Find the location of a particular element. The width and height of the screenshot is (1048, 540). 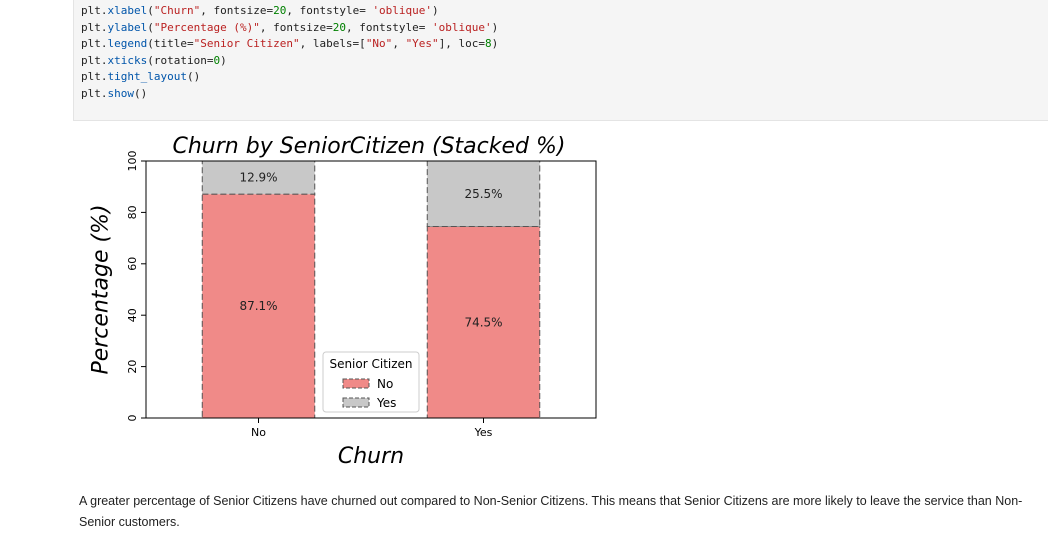

bar-value-label: 25.5% is located at coordinates (483, 194).